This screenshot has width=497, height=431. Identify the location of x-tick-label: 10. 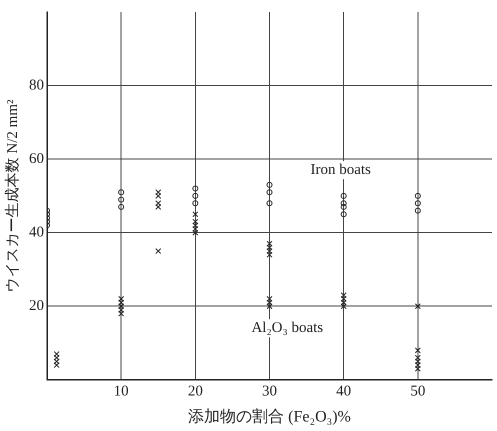
(121, 392).